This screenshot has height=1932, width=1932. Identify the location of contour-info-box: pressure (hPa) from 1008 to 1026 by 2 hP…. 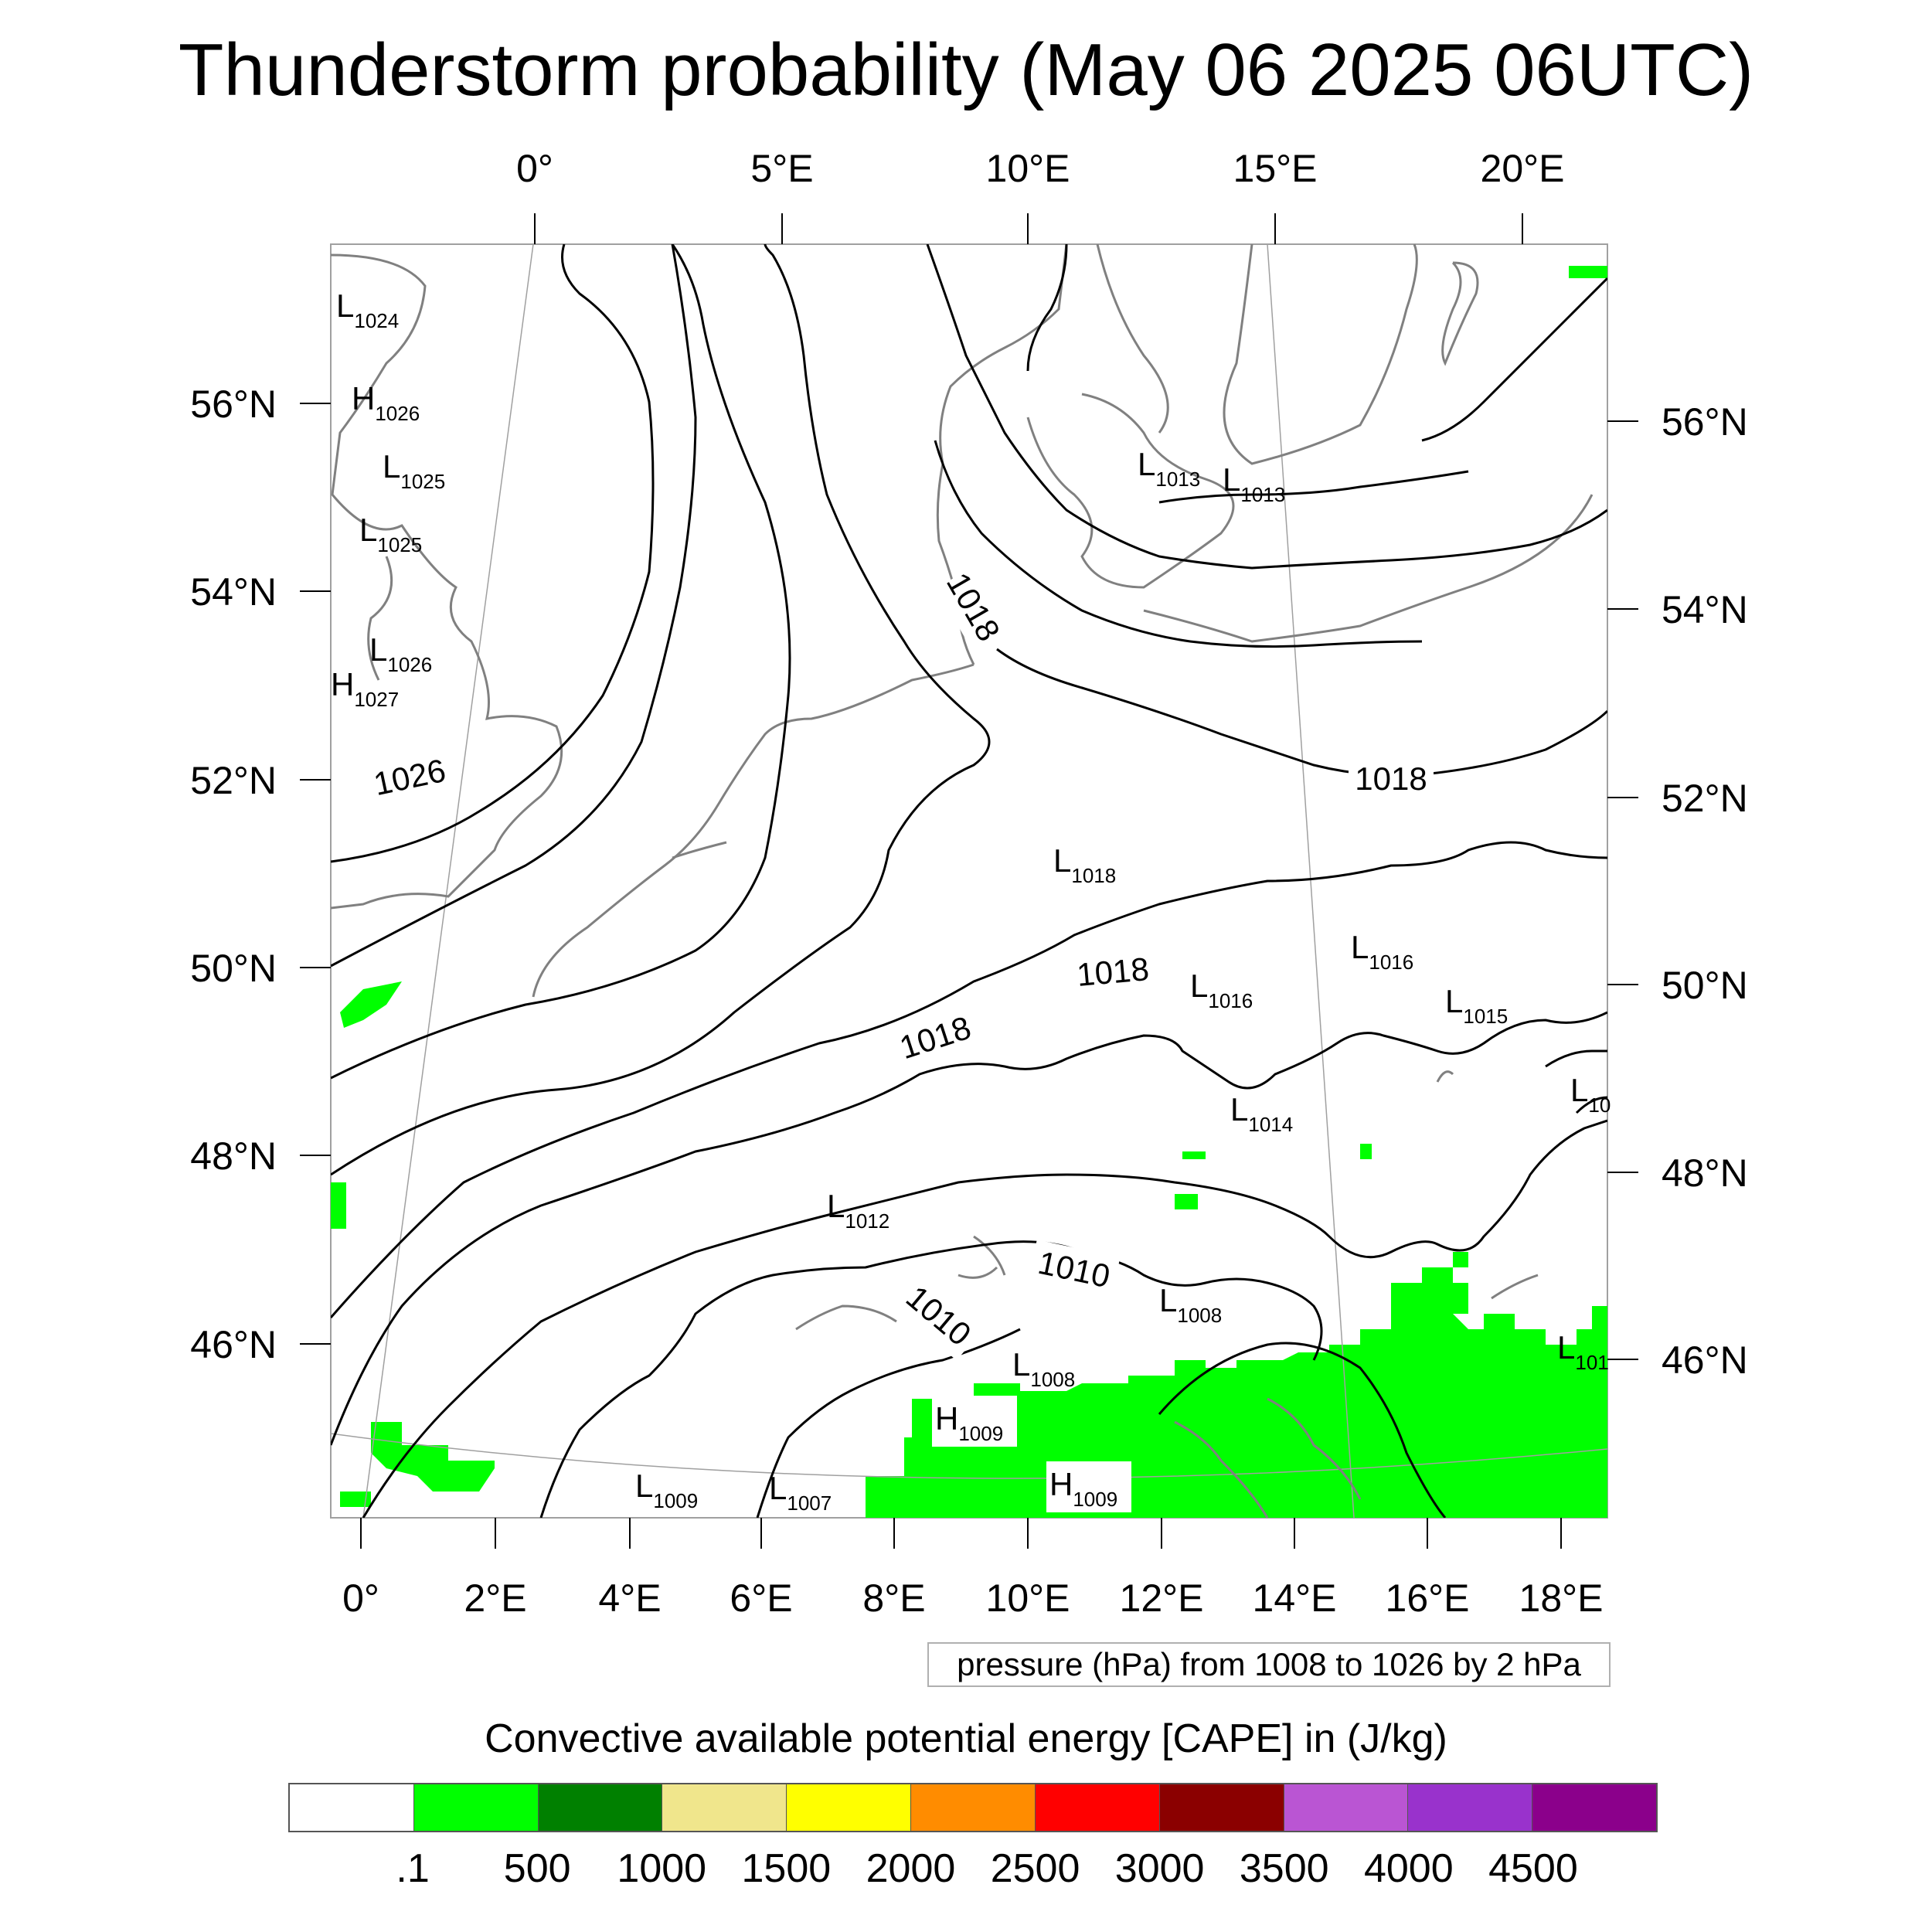
(1269, 1665).